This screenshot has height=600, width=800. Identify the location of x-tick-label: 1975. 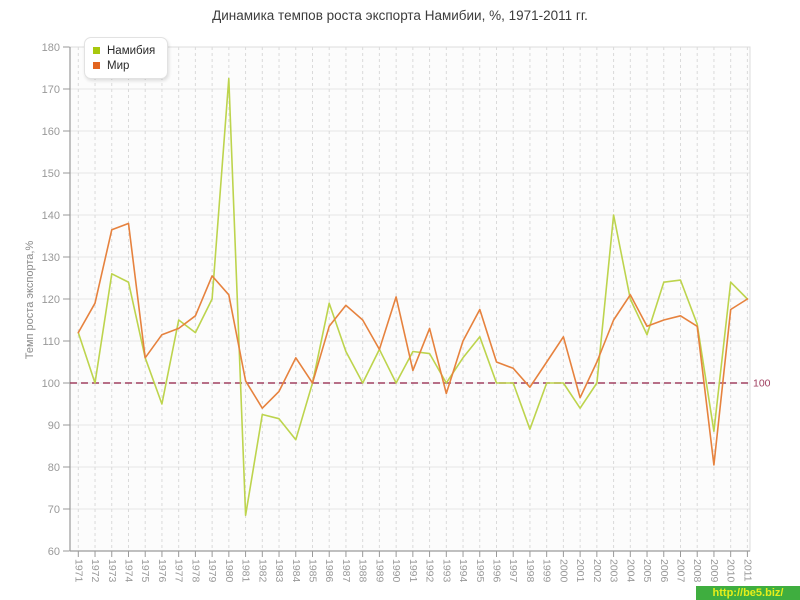
(145, 571).